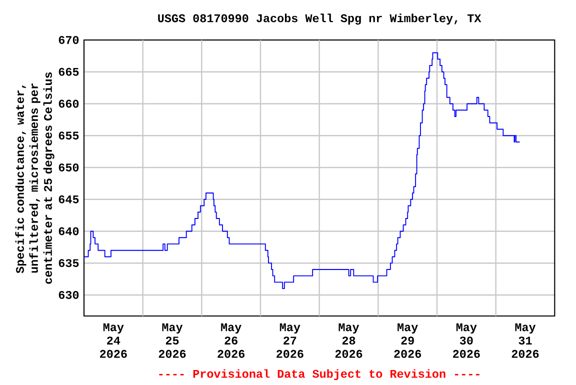  Describe the element at coordinates (34, 178) in the screenshot. I see `y-axis-title: Specific conductance, water, unfiltered, microsiemens per centimeter at 25 degrees Celsius` at that location.